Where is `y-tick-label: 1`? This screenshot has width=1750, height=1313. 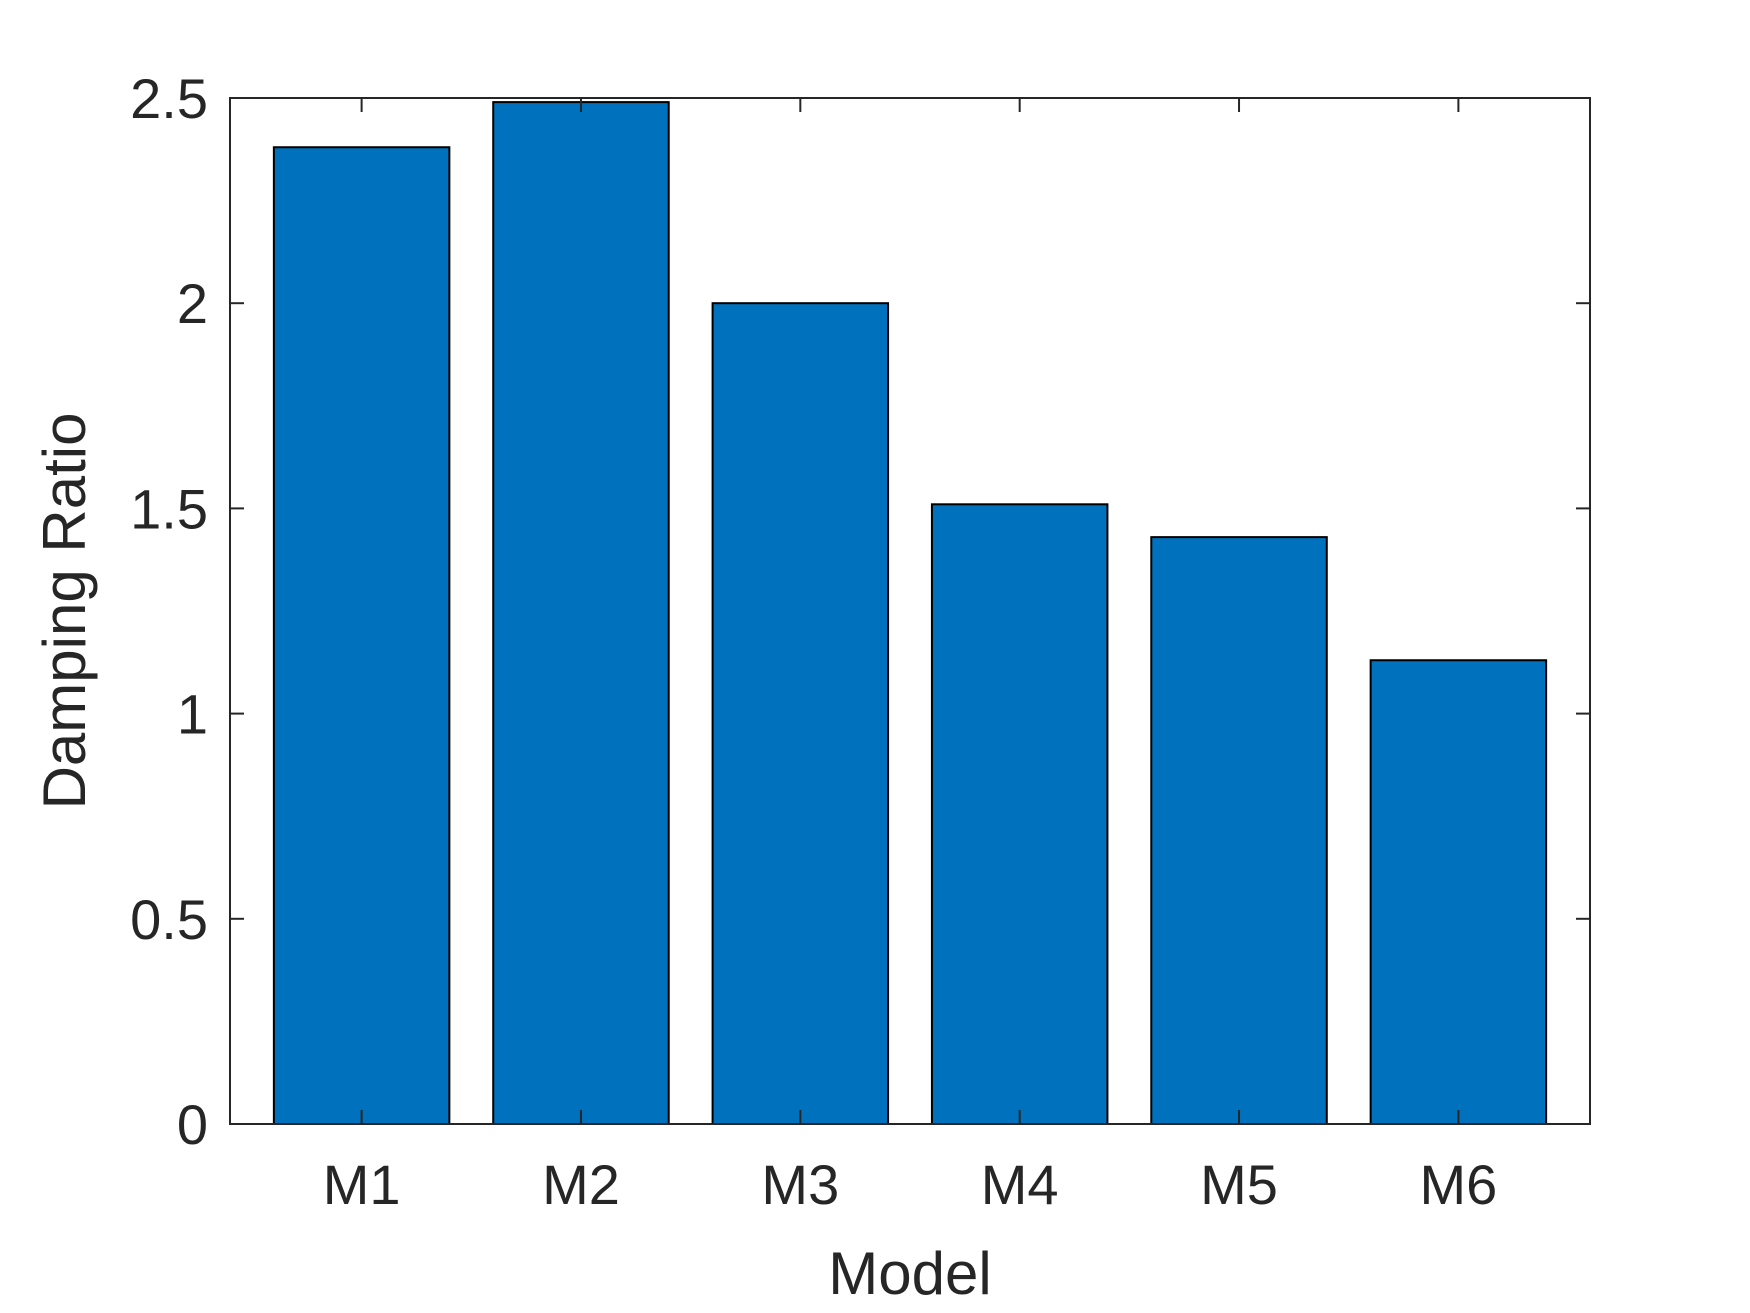 y-tick-label: 1 is located at coordinates (192, 714).